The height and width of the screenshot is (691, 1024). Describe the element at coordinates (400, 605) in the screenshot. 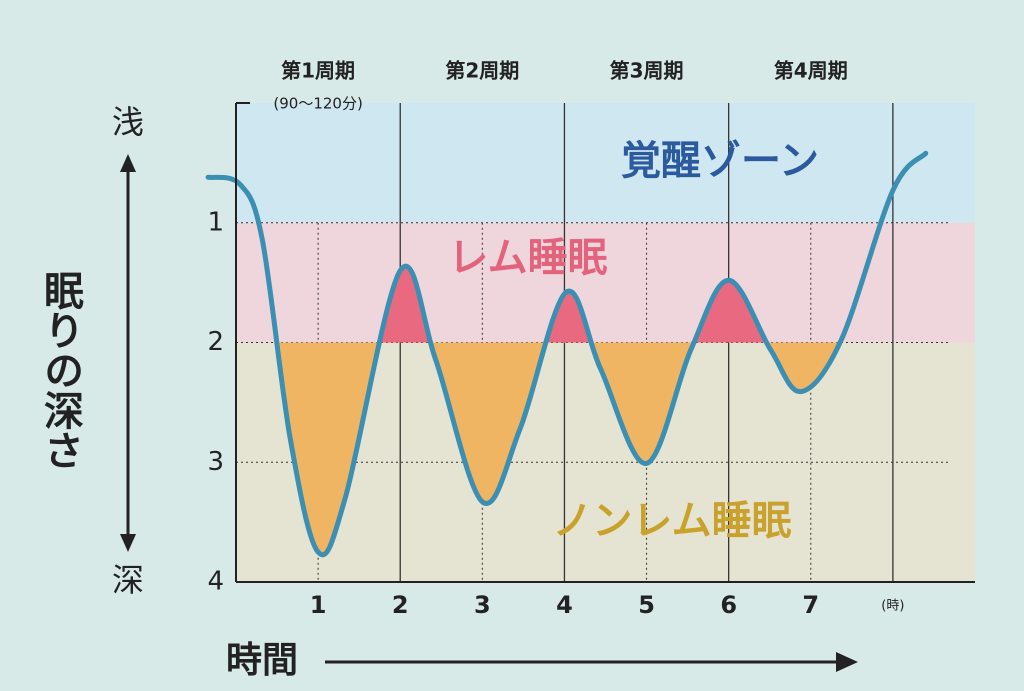

I see `x-tick-label: 2` at that location.